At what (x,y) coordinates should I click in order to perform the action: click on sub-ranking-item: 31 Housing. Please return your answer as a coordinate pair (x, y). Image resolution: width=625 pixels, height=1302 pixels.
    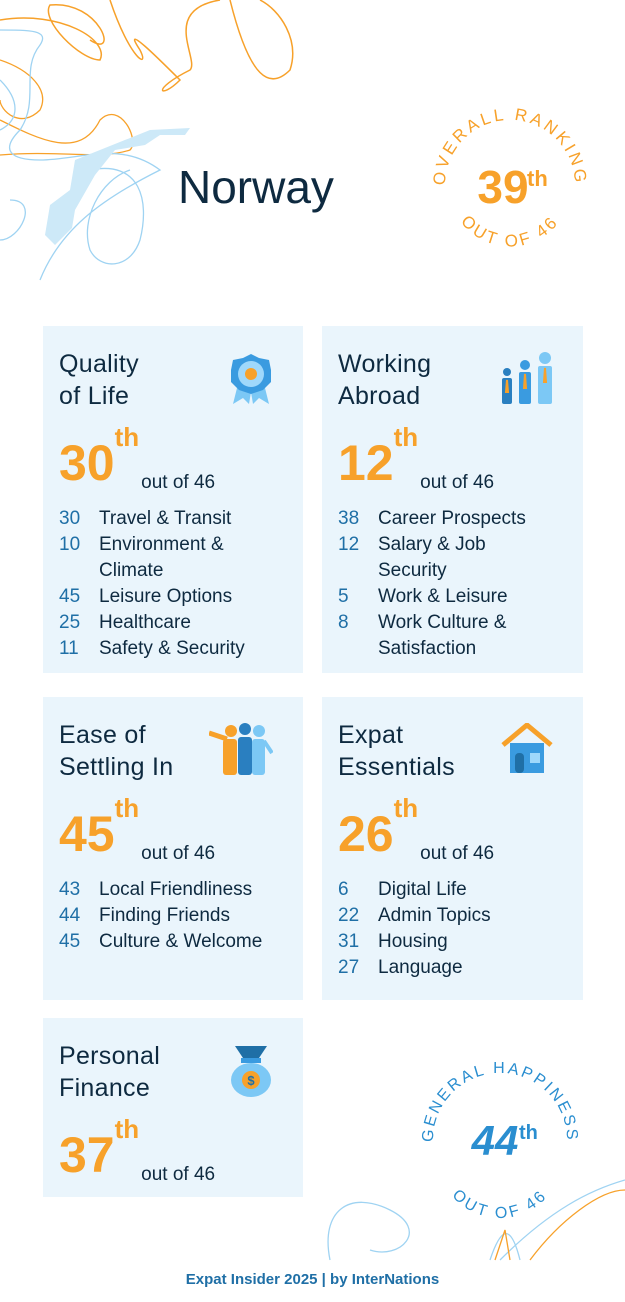
    Looking at the image, I should click on (452, 942).